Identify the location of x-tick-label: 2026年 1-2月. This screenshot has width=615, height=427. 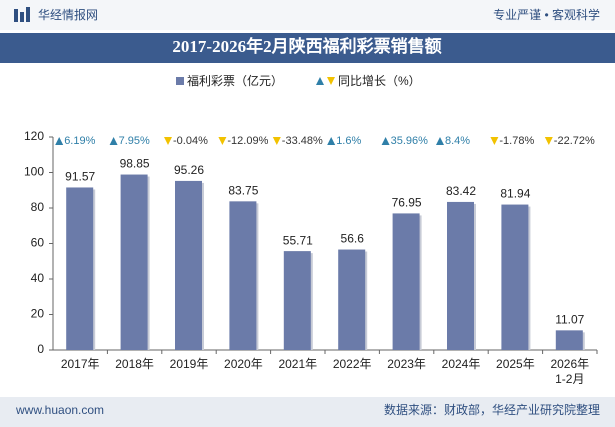
(570, 371).